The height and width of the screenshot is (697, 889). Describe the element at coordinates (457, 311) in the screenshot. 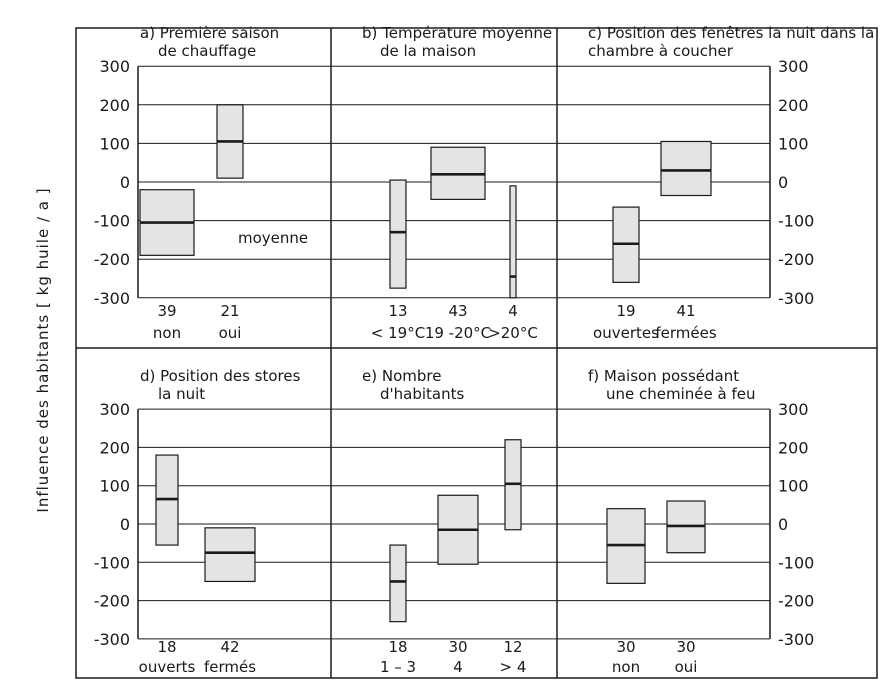

I see `category-count: 43` at that location.